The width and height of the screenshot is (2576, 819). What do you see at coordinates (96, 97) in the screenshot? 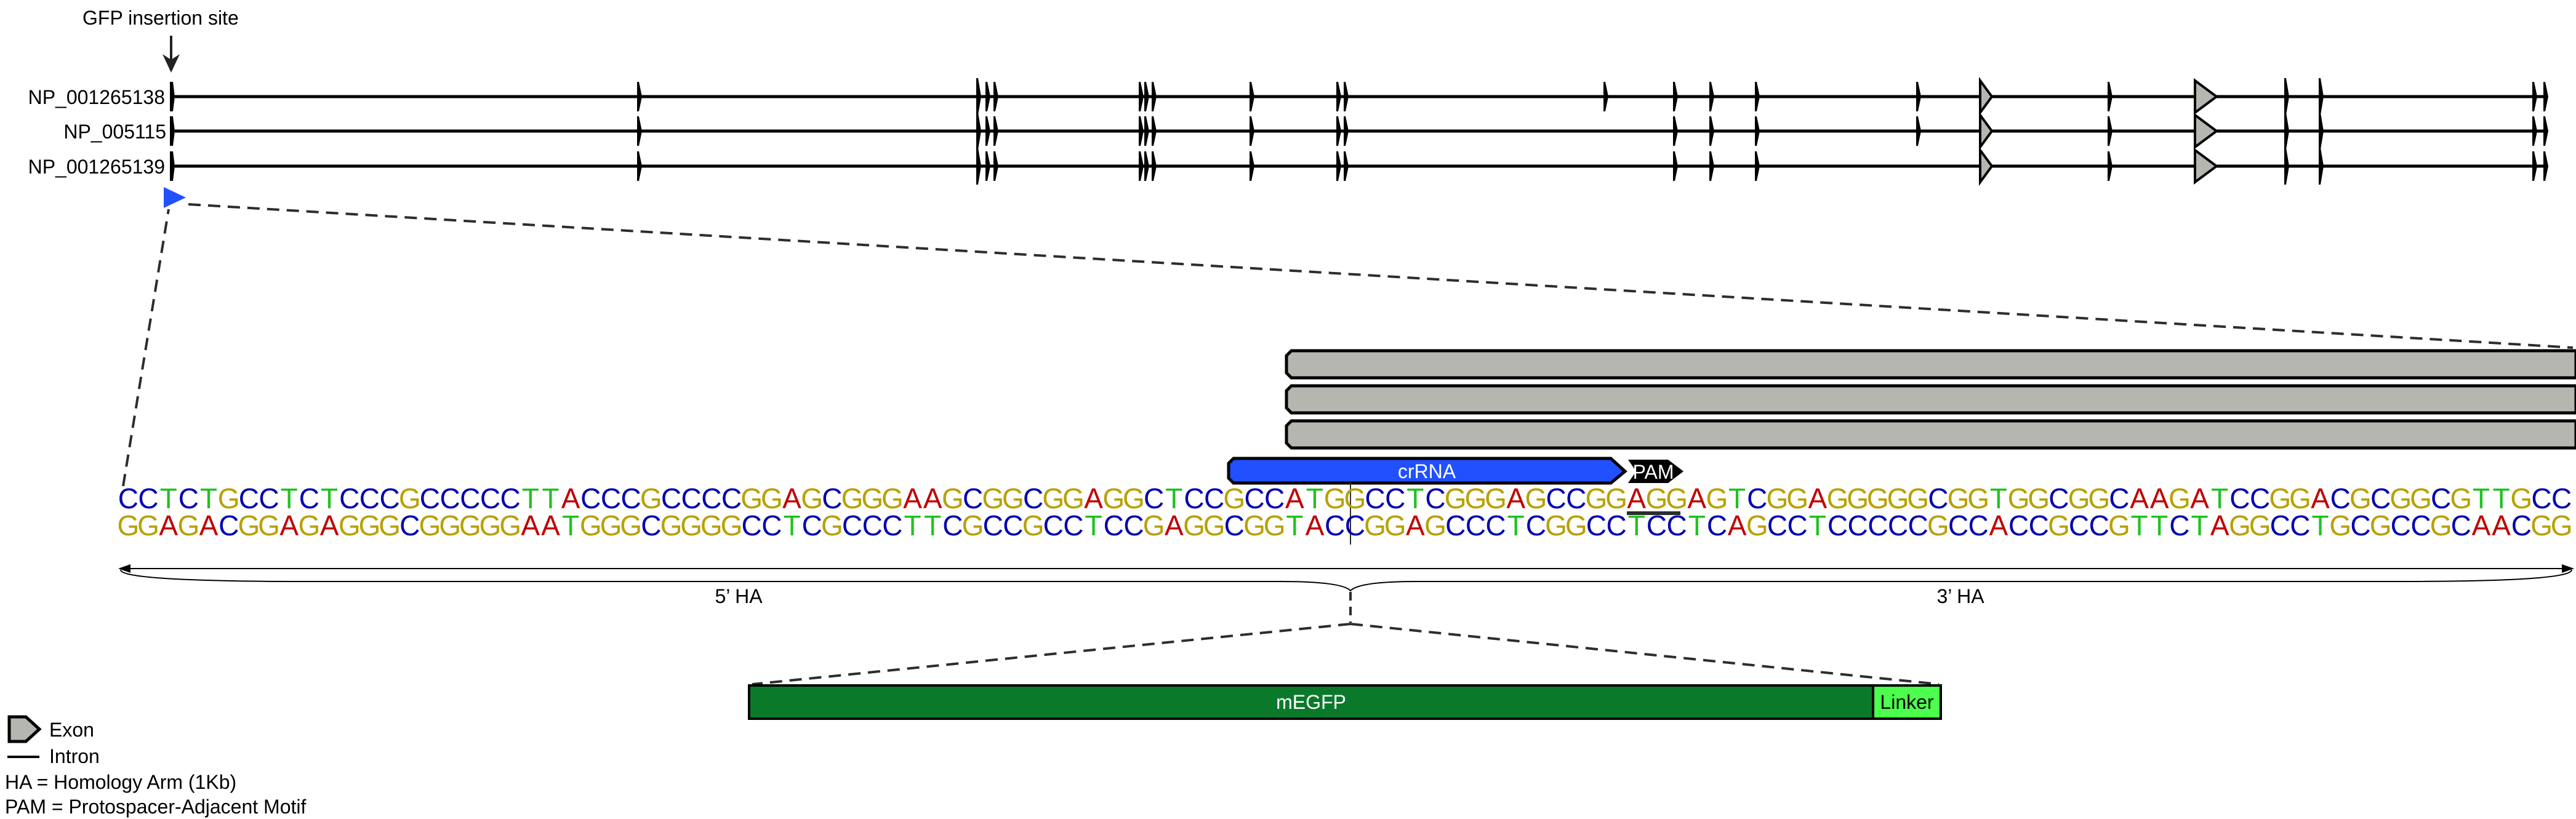
I see `transcript-label: NP_001265138` at bounding box center [96, 97].